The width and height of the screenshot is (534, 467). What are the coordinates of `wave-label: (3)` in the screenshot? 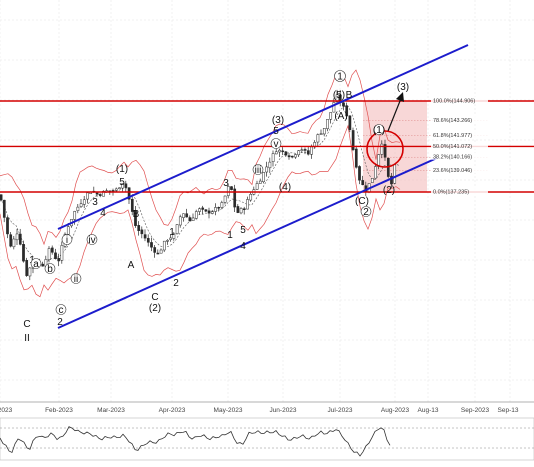 It's located at (403, 87).